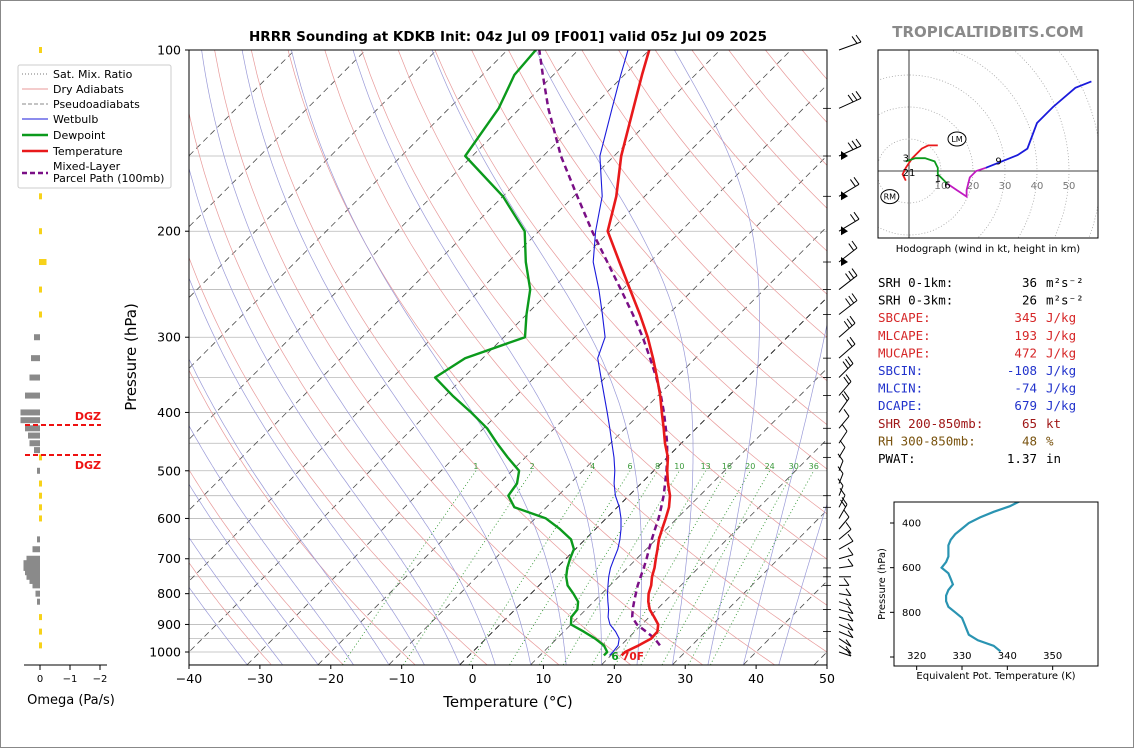  What do you see at coordinates (927, 440) in the screenshot?
I see `index-label: RH 300-850mb:` at bounding box center [927, 440].